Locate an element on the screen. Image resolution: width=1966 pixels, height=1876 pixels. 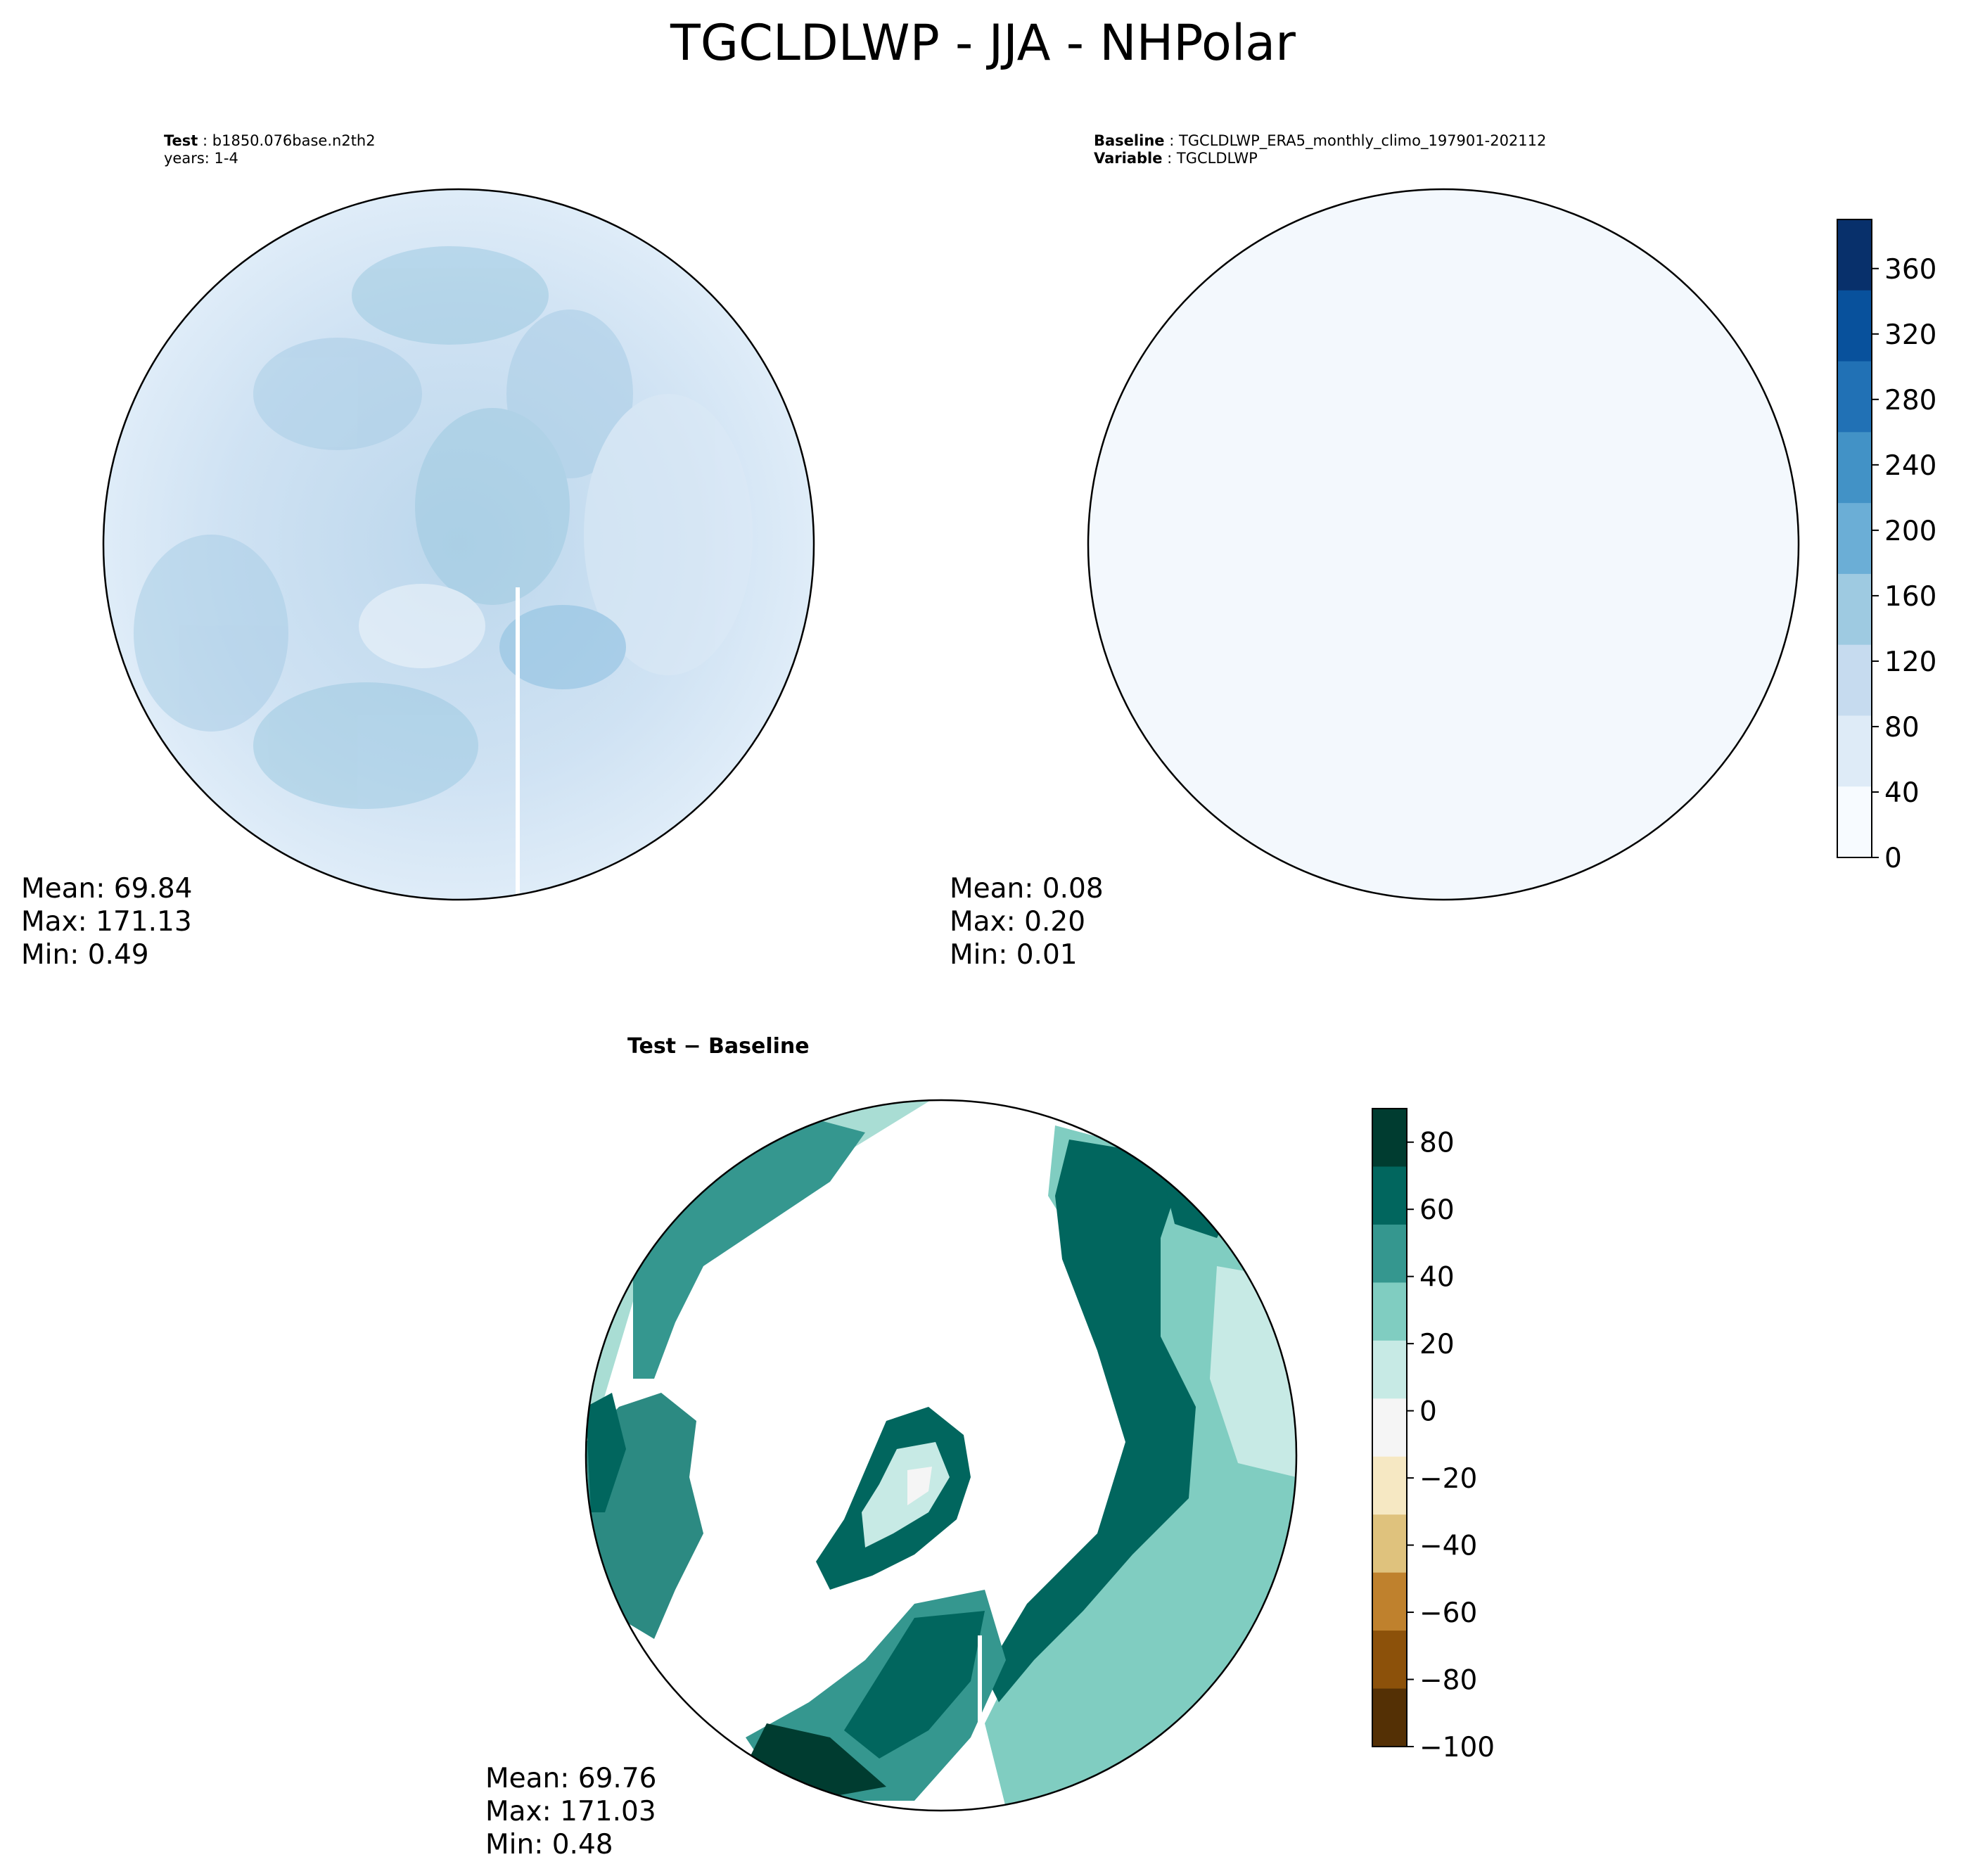
colorbar-main: 0 40 80 120 160 200 240 280 320 360 is located at coordinates (1886, 546).